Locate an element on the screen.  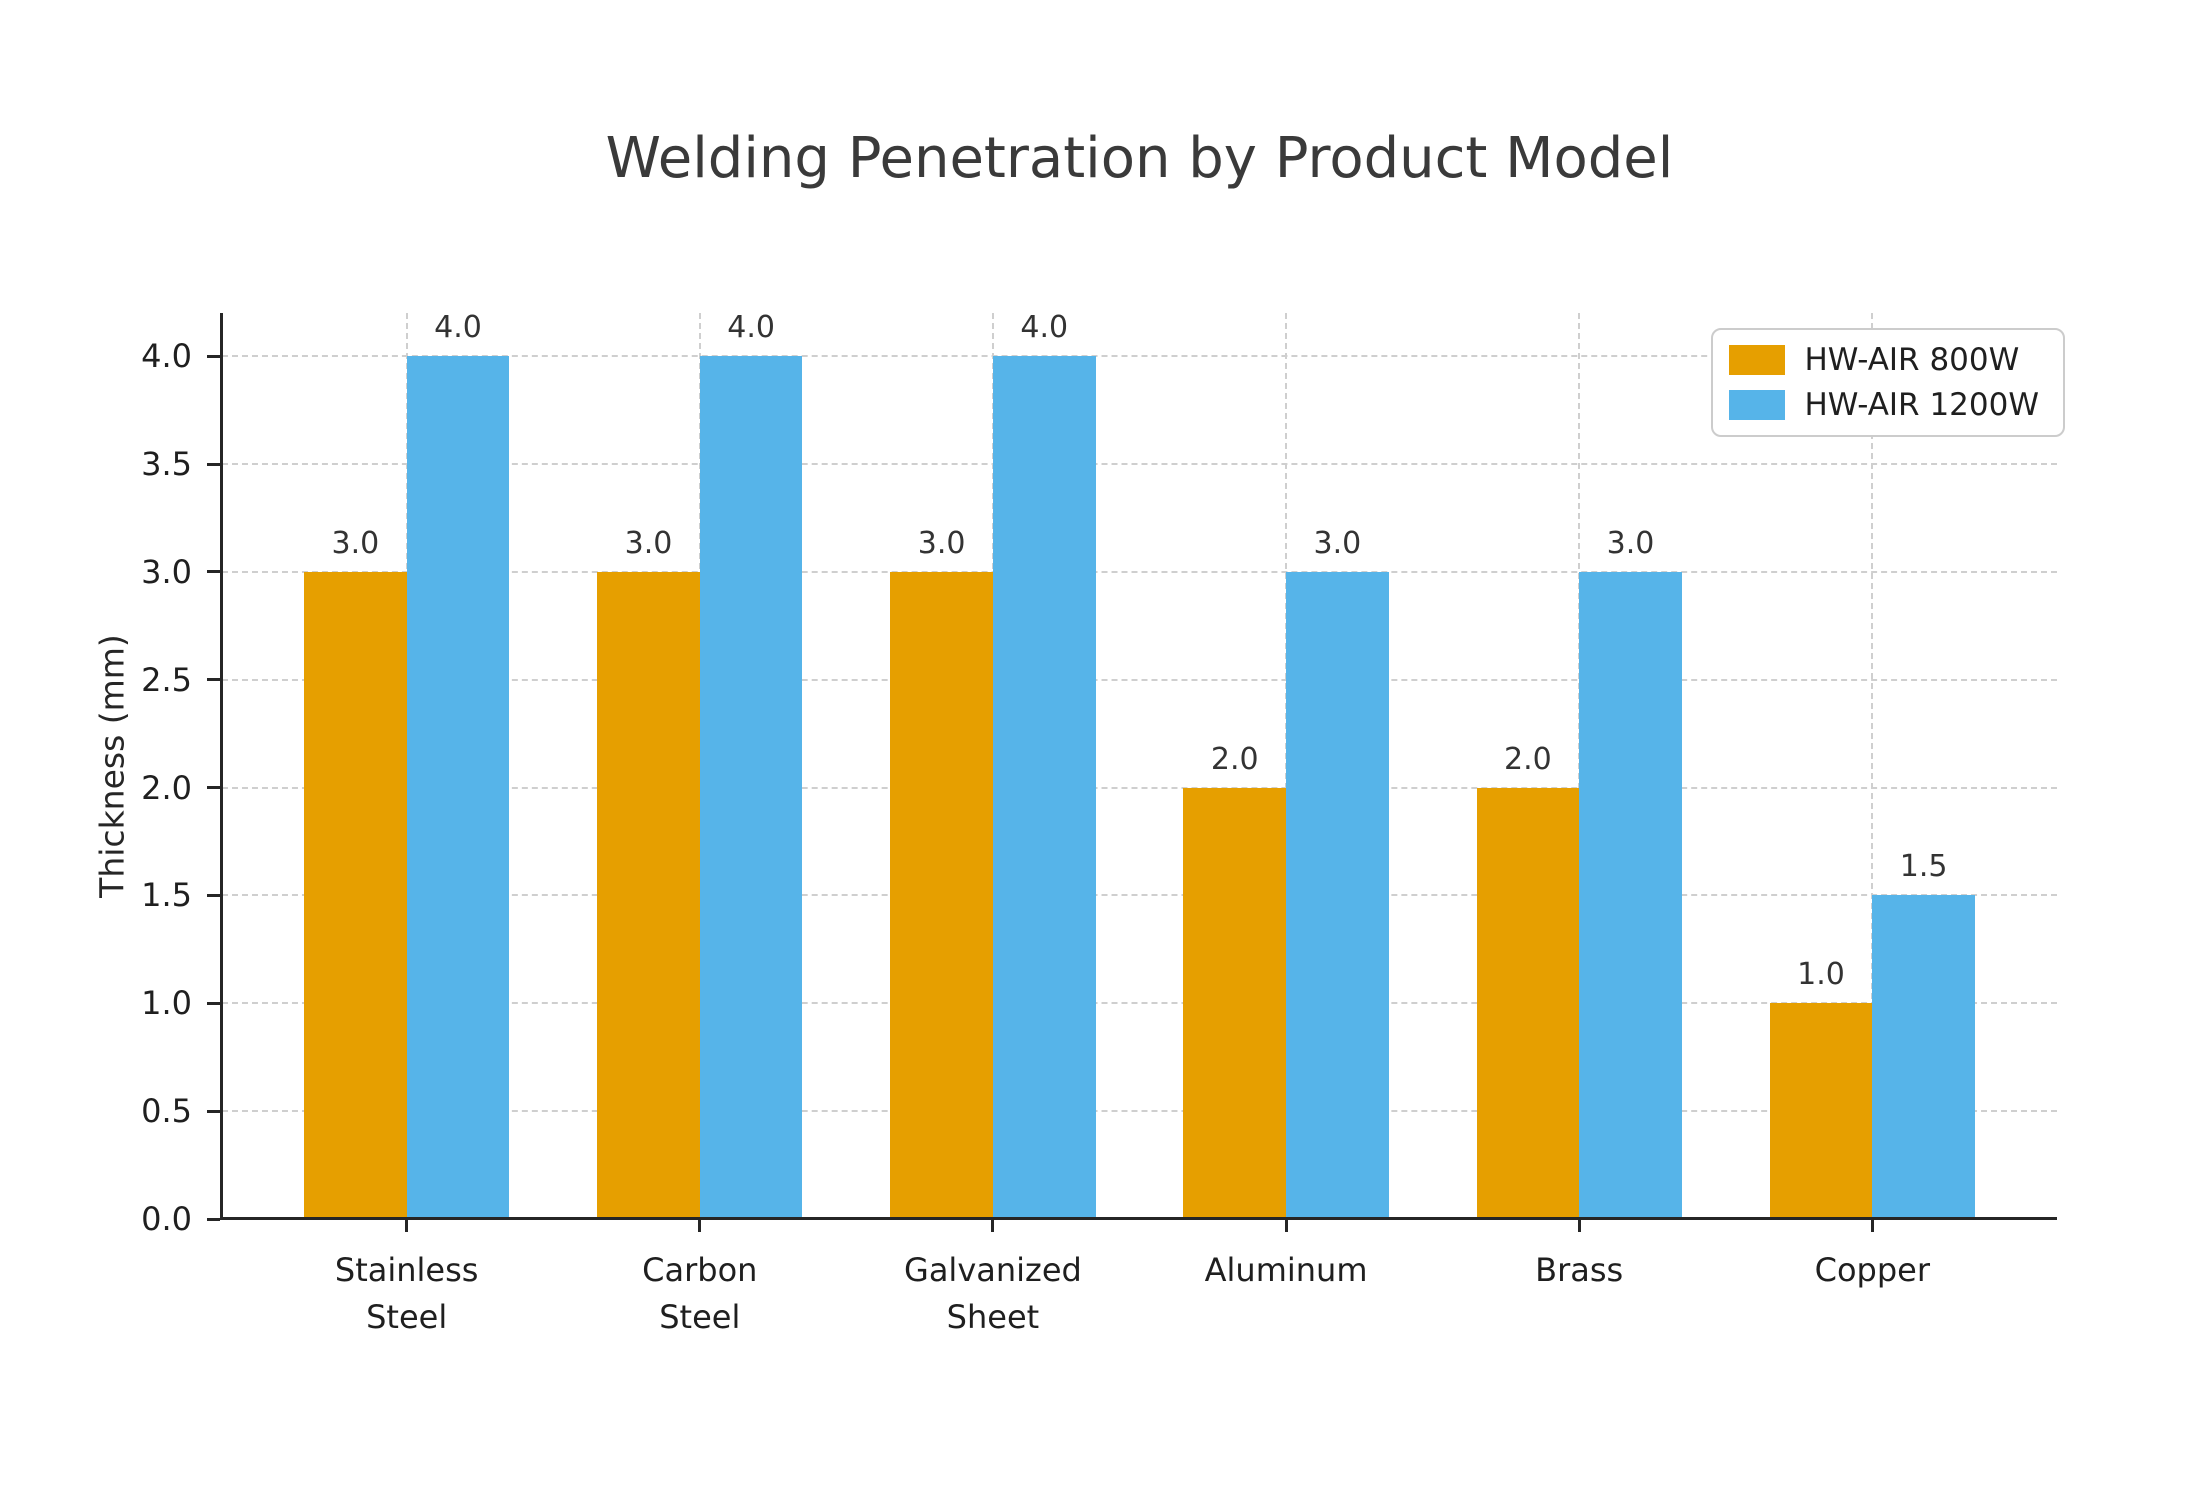
x-tick-label-copper: Copper is located at coordinates (1872, 1270).